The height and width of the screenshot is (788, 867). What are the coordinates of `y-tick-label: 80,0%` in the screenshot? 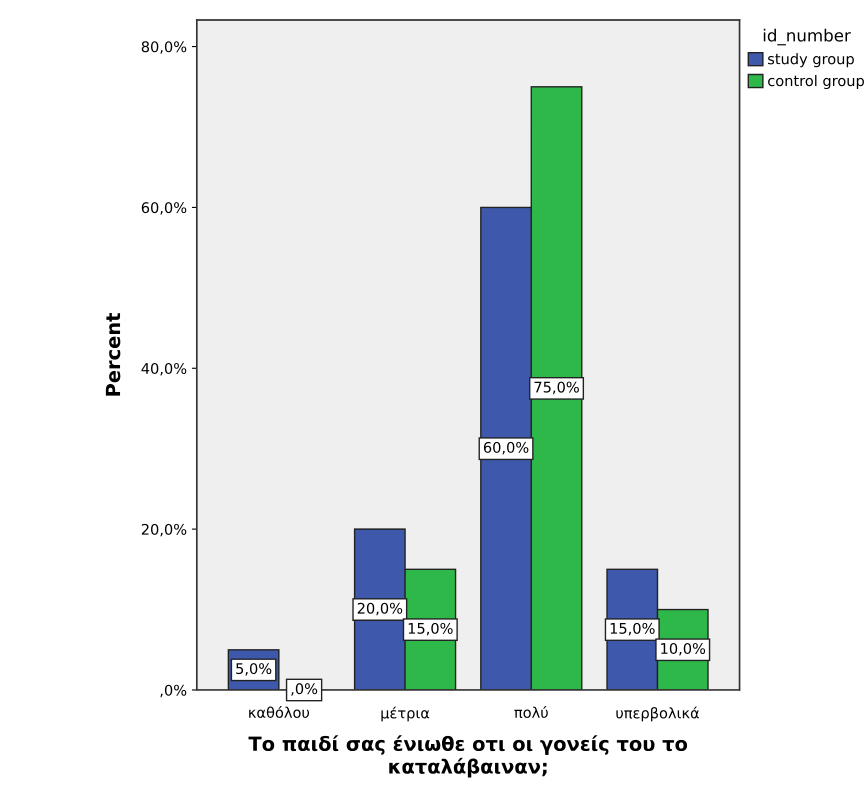 It's located at (164, 47).